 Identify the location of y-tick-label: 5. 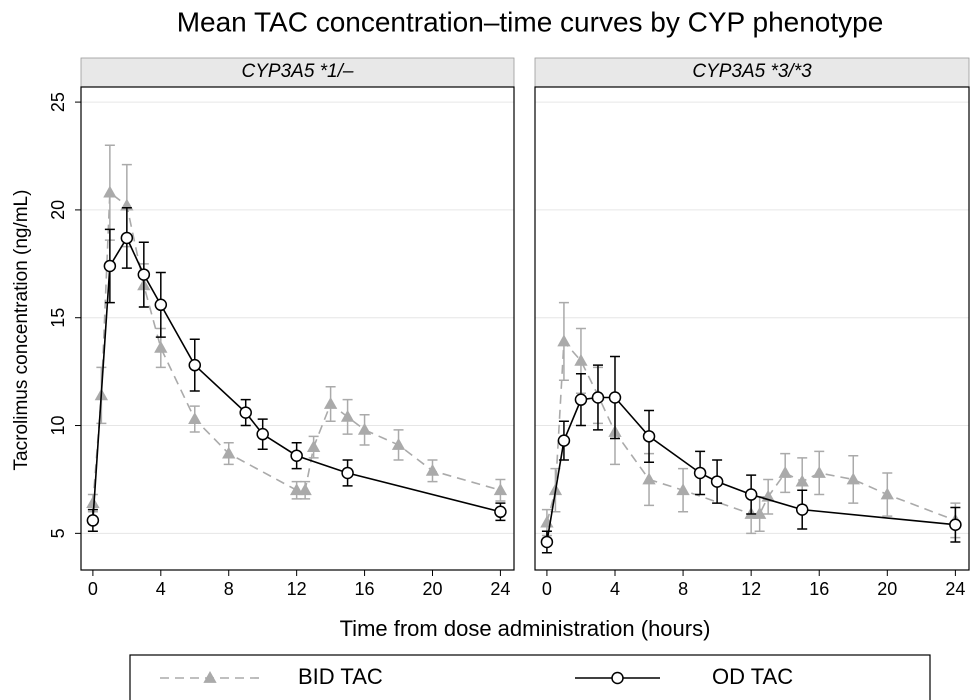
(58, 533).